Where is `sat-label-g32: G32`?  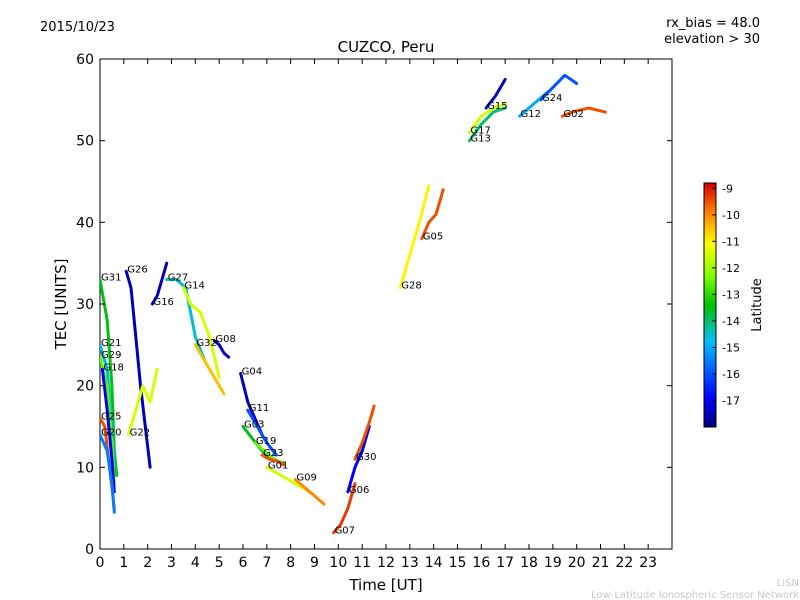
sat-label-g32: G32 is located at coordinates (206, 343).